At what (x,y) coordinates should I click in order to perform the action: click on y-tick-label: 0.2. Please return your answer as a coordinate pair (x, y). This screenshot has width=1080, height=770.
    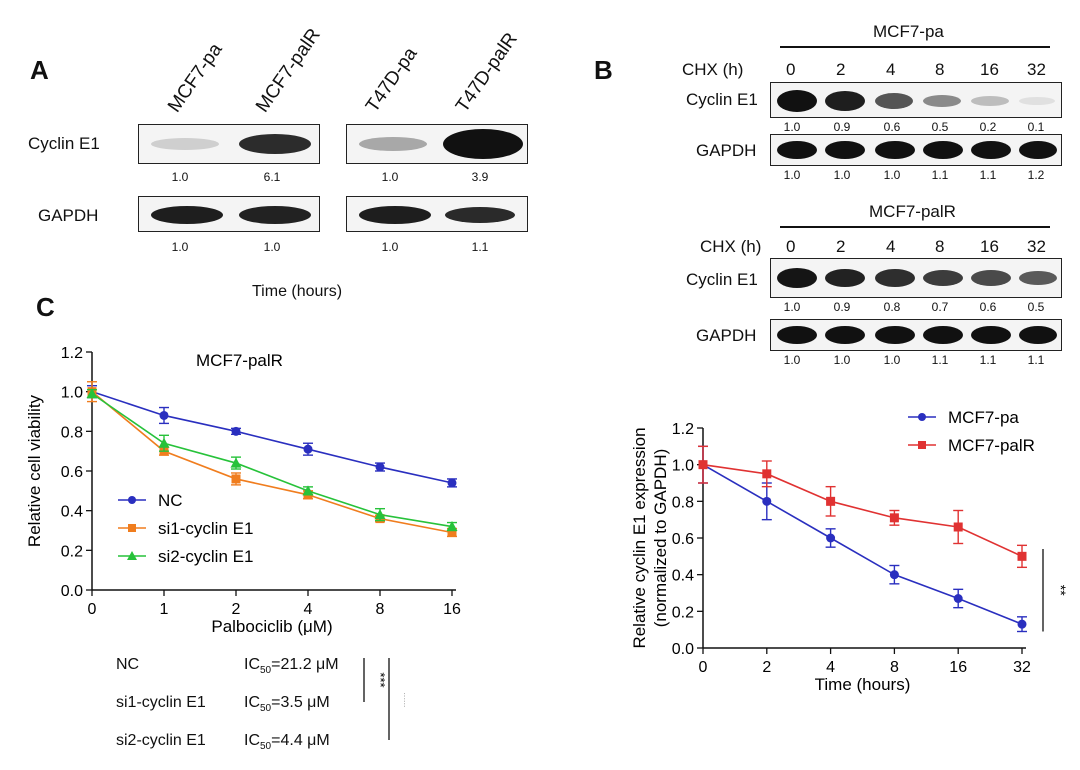
    Looking at the image, I should click on (683, 612).